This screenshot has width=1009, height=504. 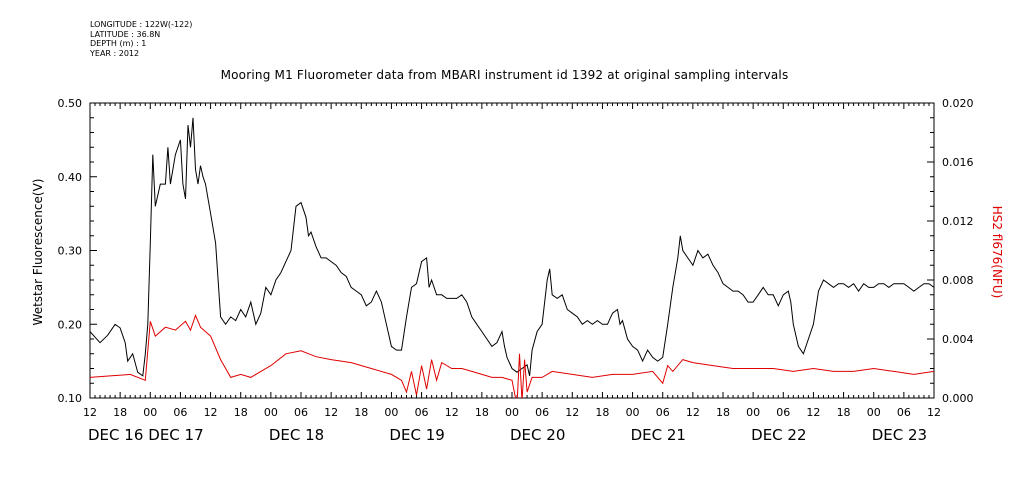 What do you see at coordinates (899, 435) in the screenshot?
I see `x-day-label: DEC 23` at bounding box center [899, 435].